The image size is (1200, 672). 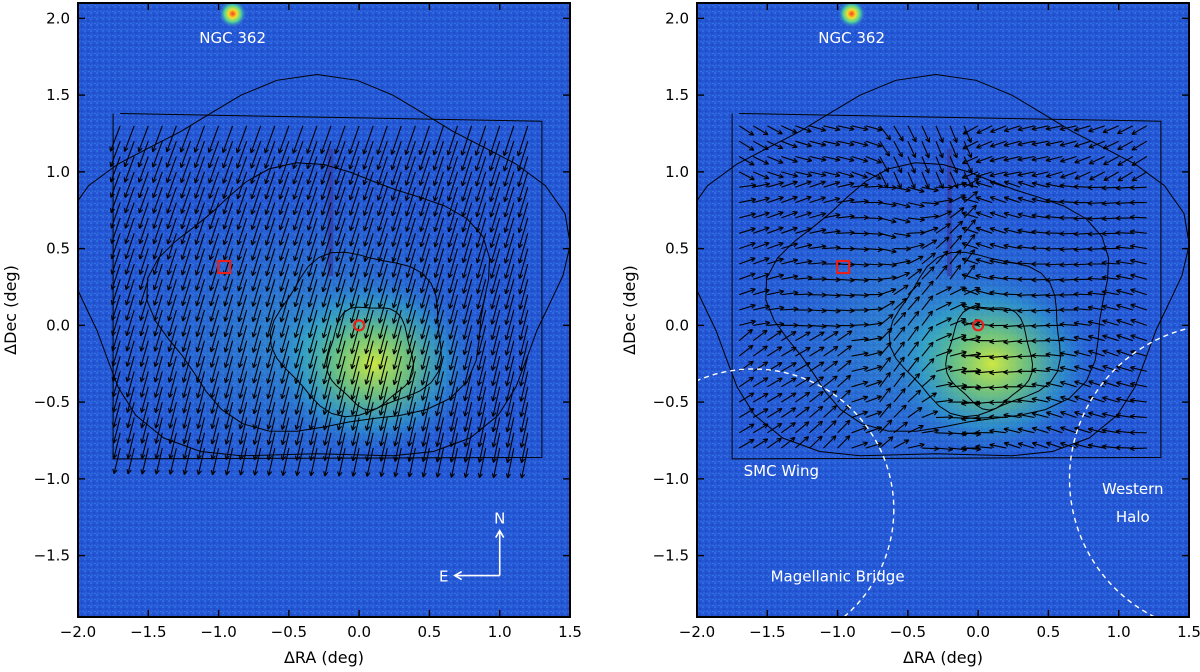 What do you see at coordinates (52, 556) in the screenshot?
I see `y-tick-label: −1.5` at bounding box center [52, 556].